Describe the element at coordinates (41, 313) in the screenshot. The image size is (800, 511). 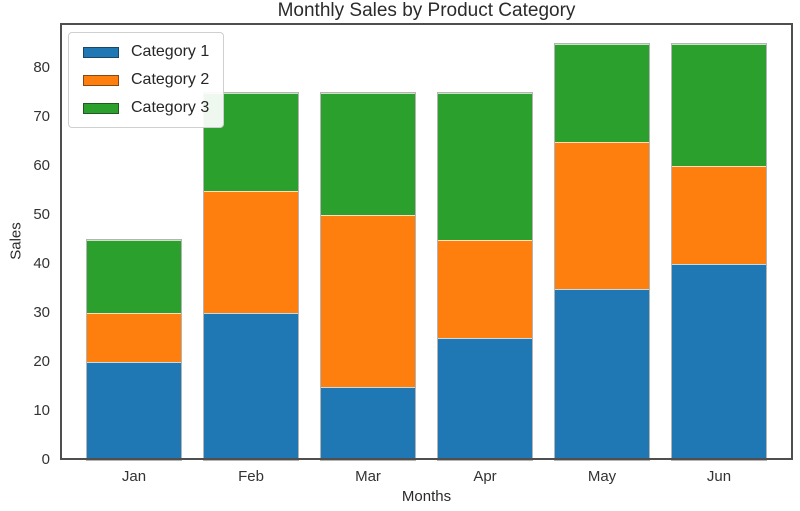
I see `y-tick-label: 30` at that location.